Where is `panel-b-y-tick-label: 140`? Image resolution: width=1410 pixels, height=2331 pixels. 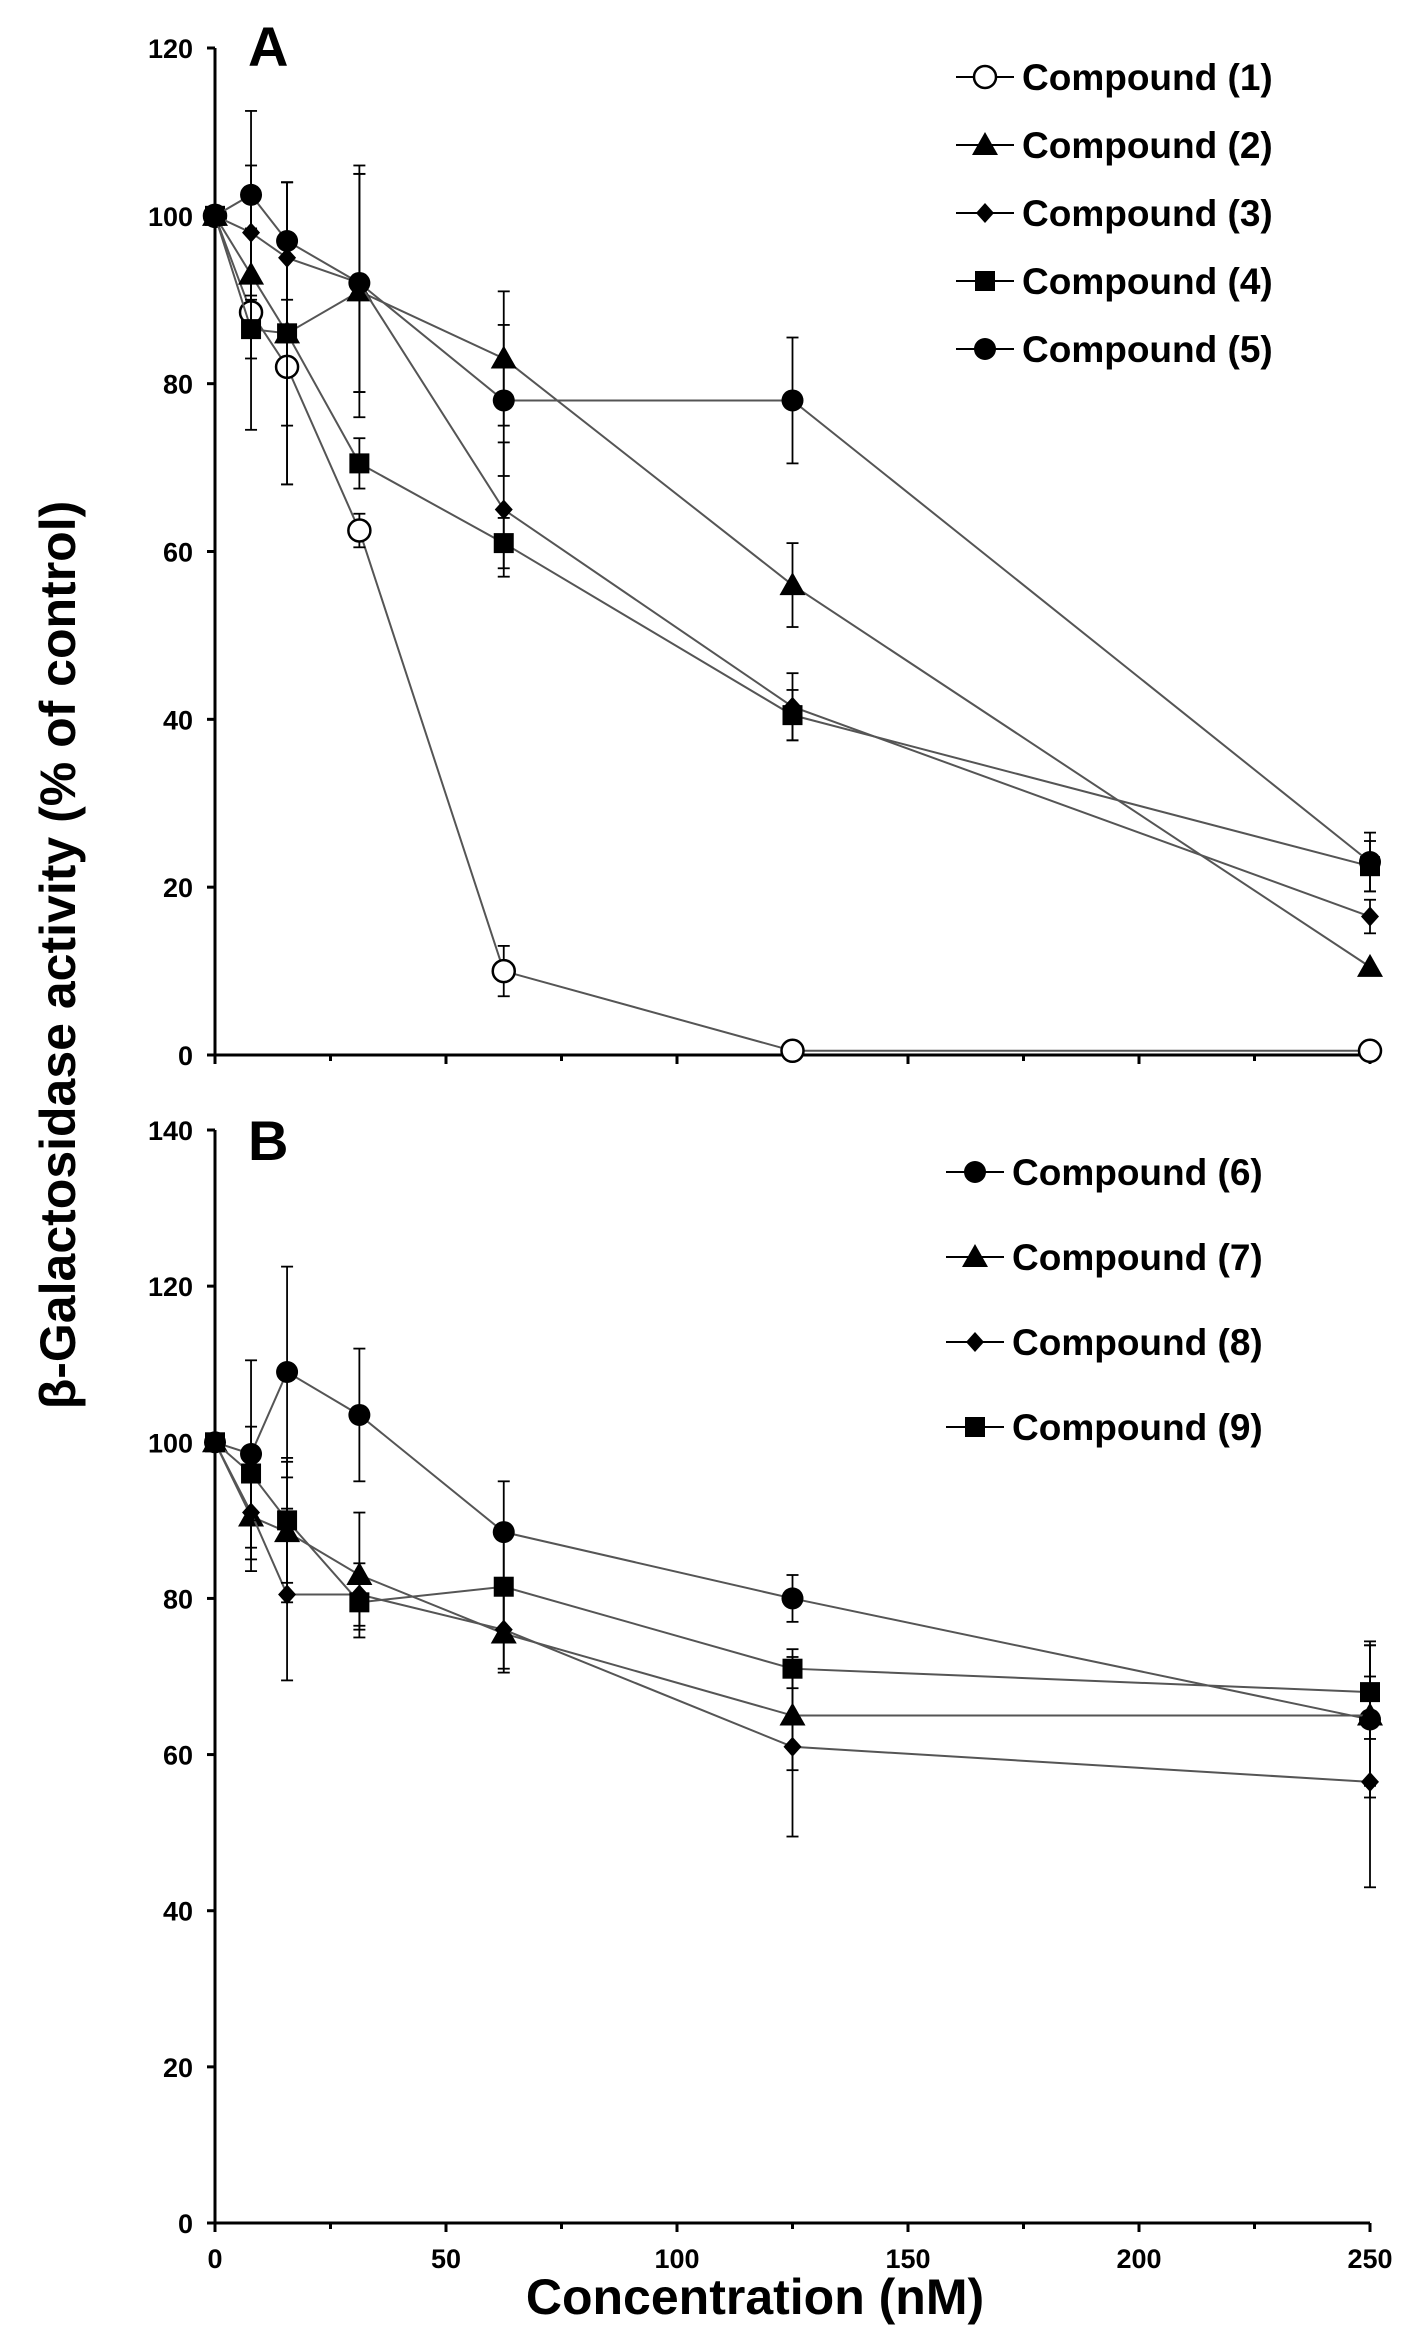
panel-b-y-tick-label: 140 is located at coordinates (170, 1131).